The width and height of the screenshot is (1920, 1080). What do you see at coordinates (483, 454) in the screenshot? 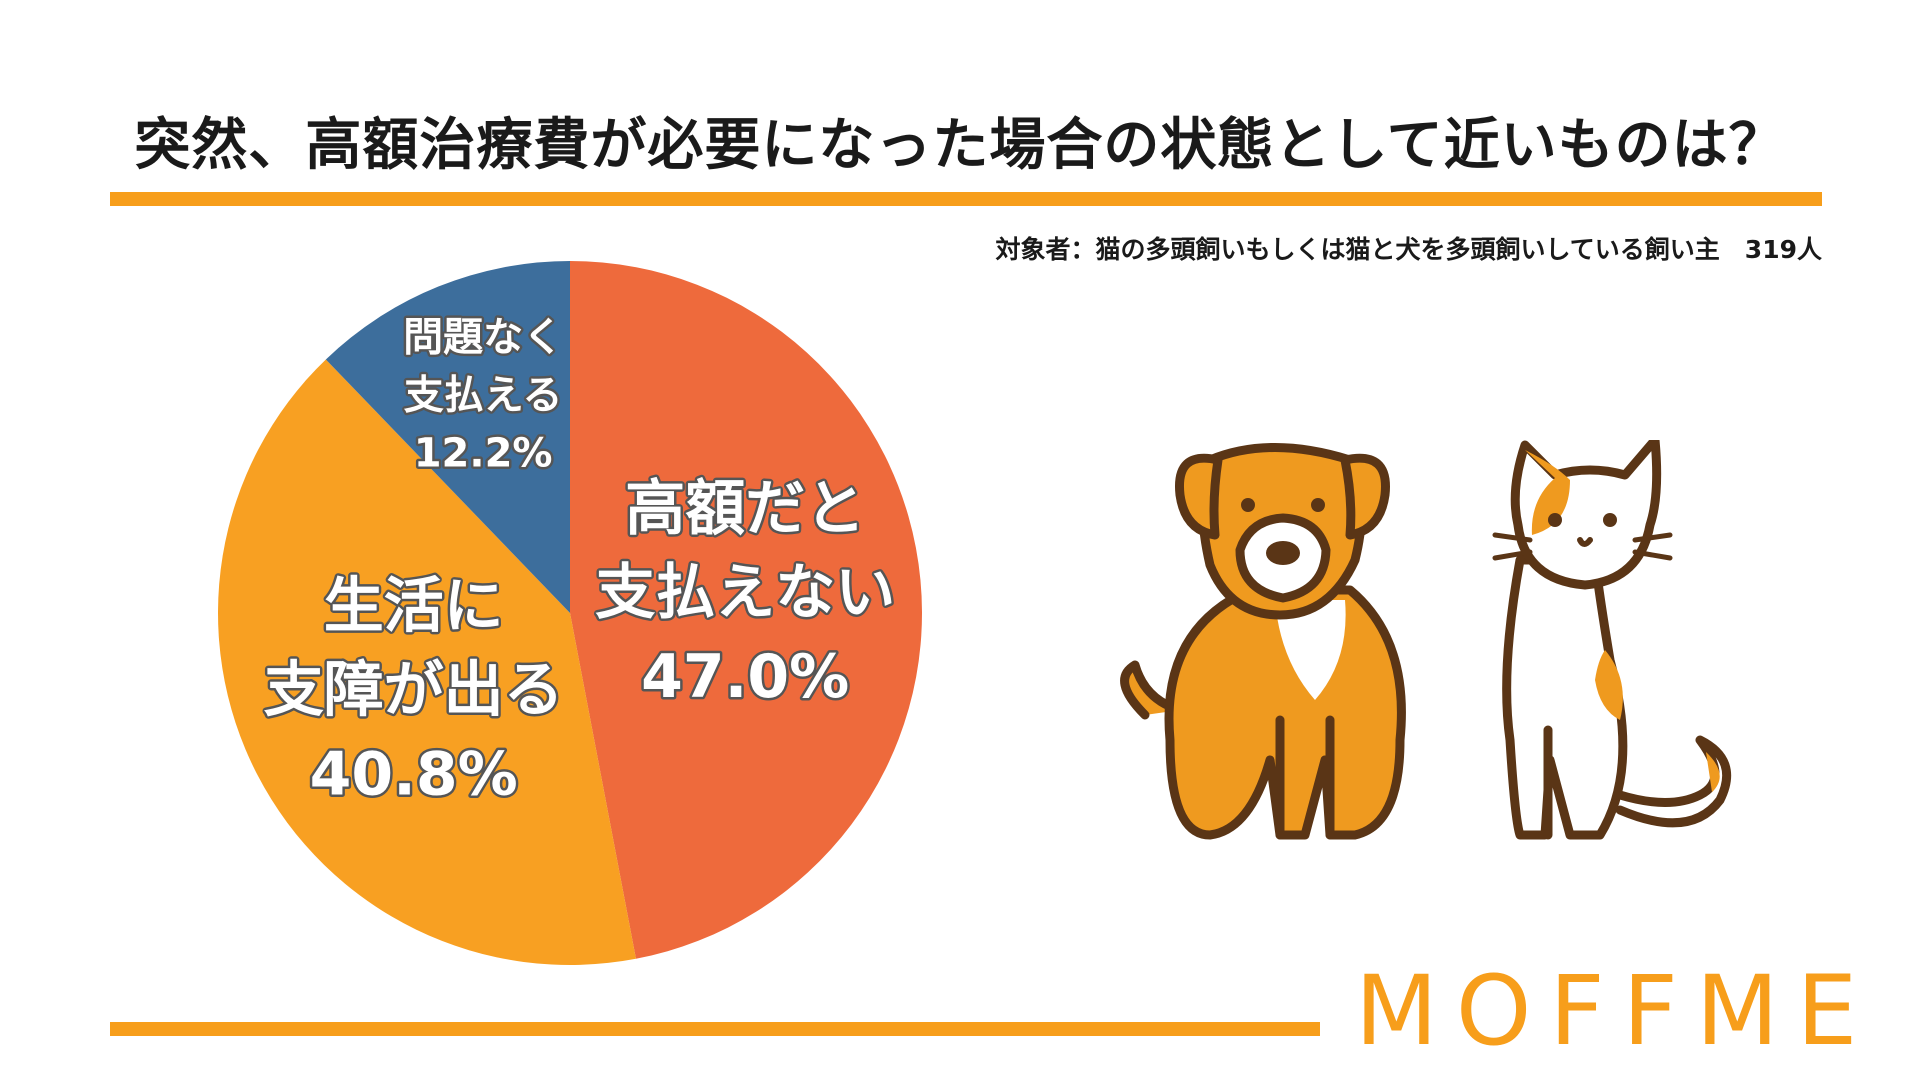
I see `slice-value-label: 12.2%` at bounding box center [483, 454].